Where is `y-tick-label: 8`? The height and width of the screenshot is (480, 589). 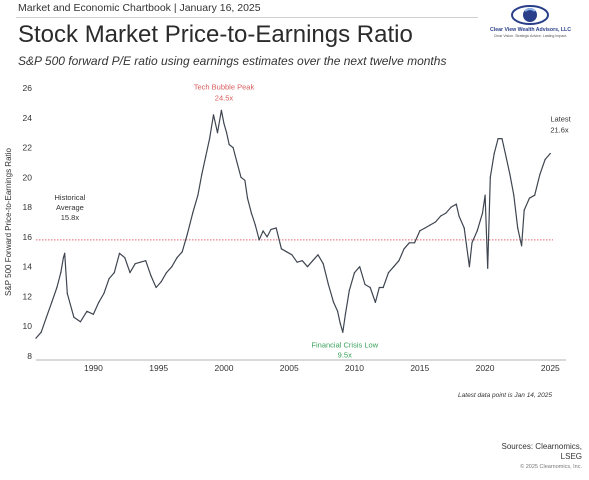 y-tick-label: 8 is located at coordinates (29, 356).